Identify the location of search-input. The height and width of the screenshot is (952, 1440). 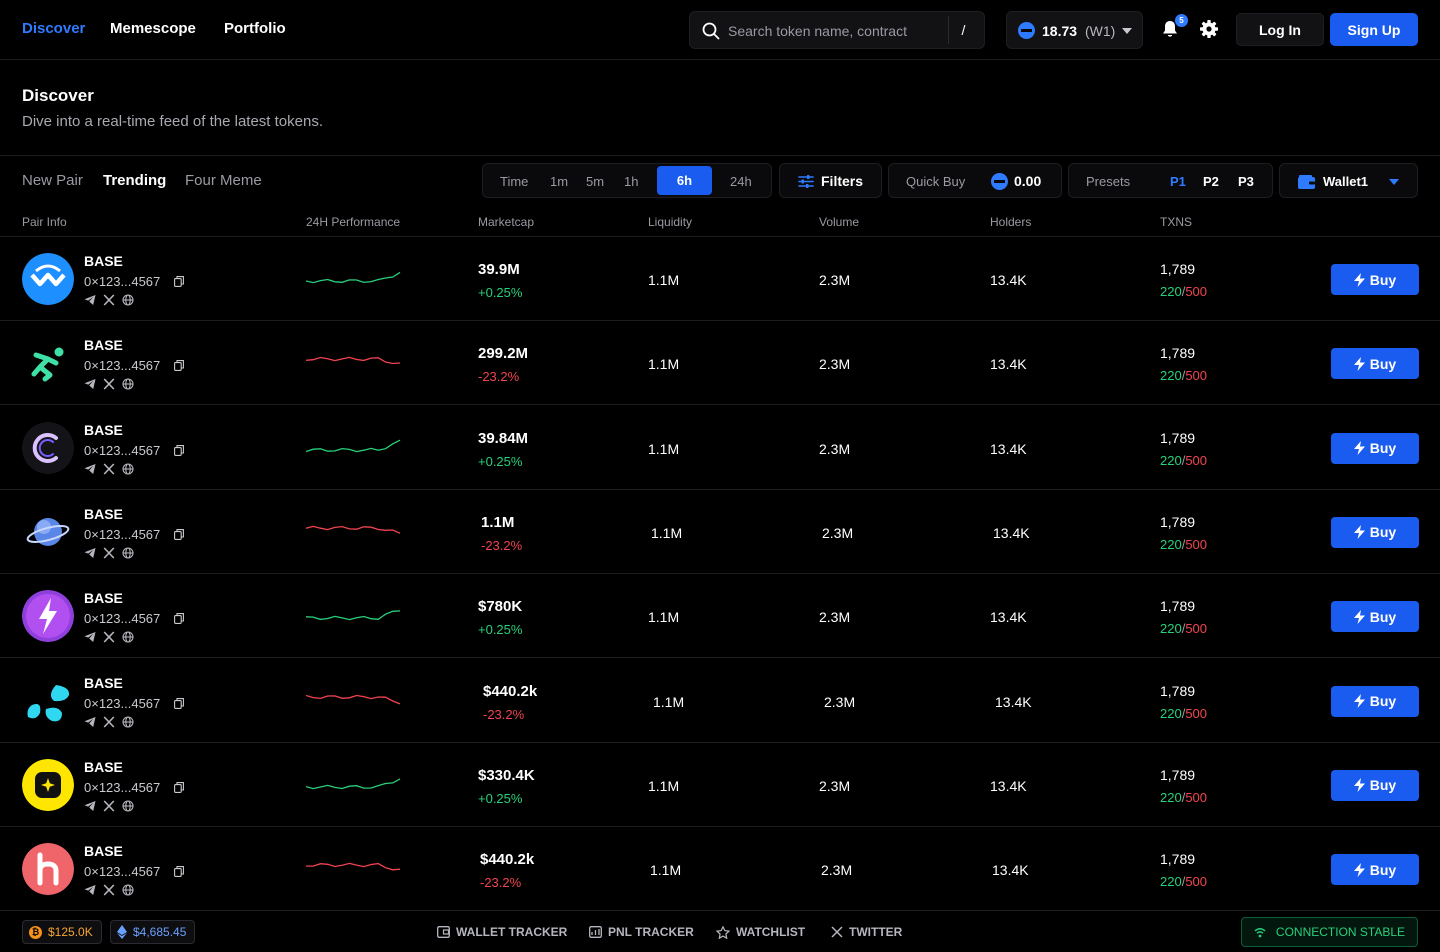
(838, 31).